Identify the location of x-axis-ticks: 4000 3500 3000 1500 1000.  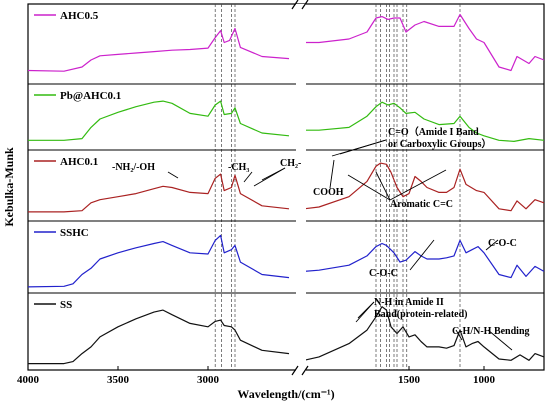
(256, 376).